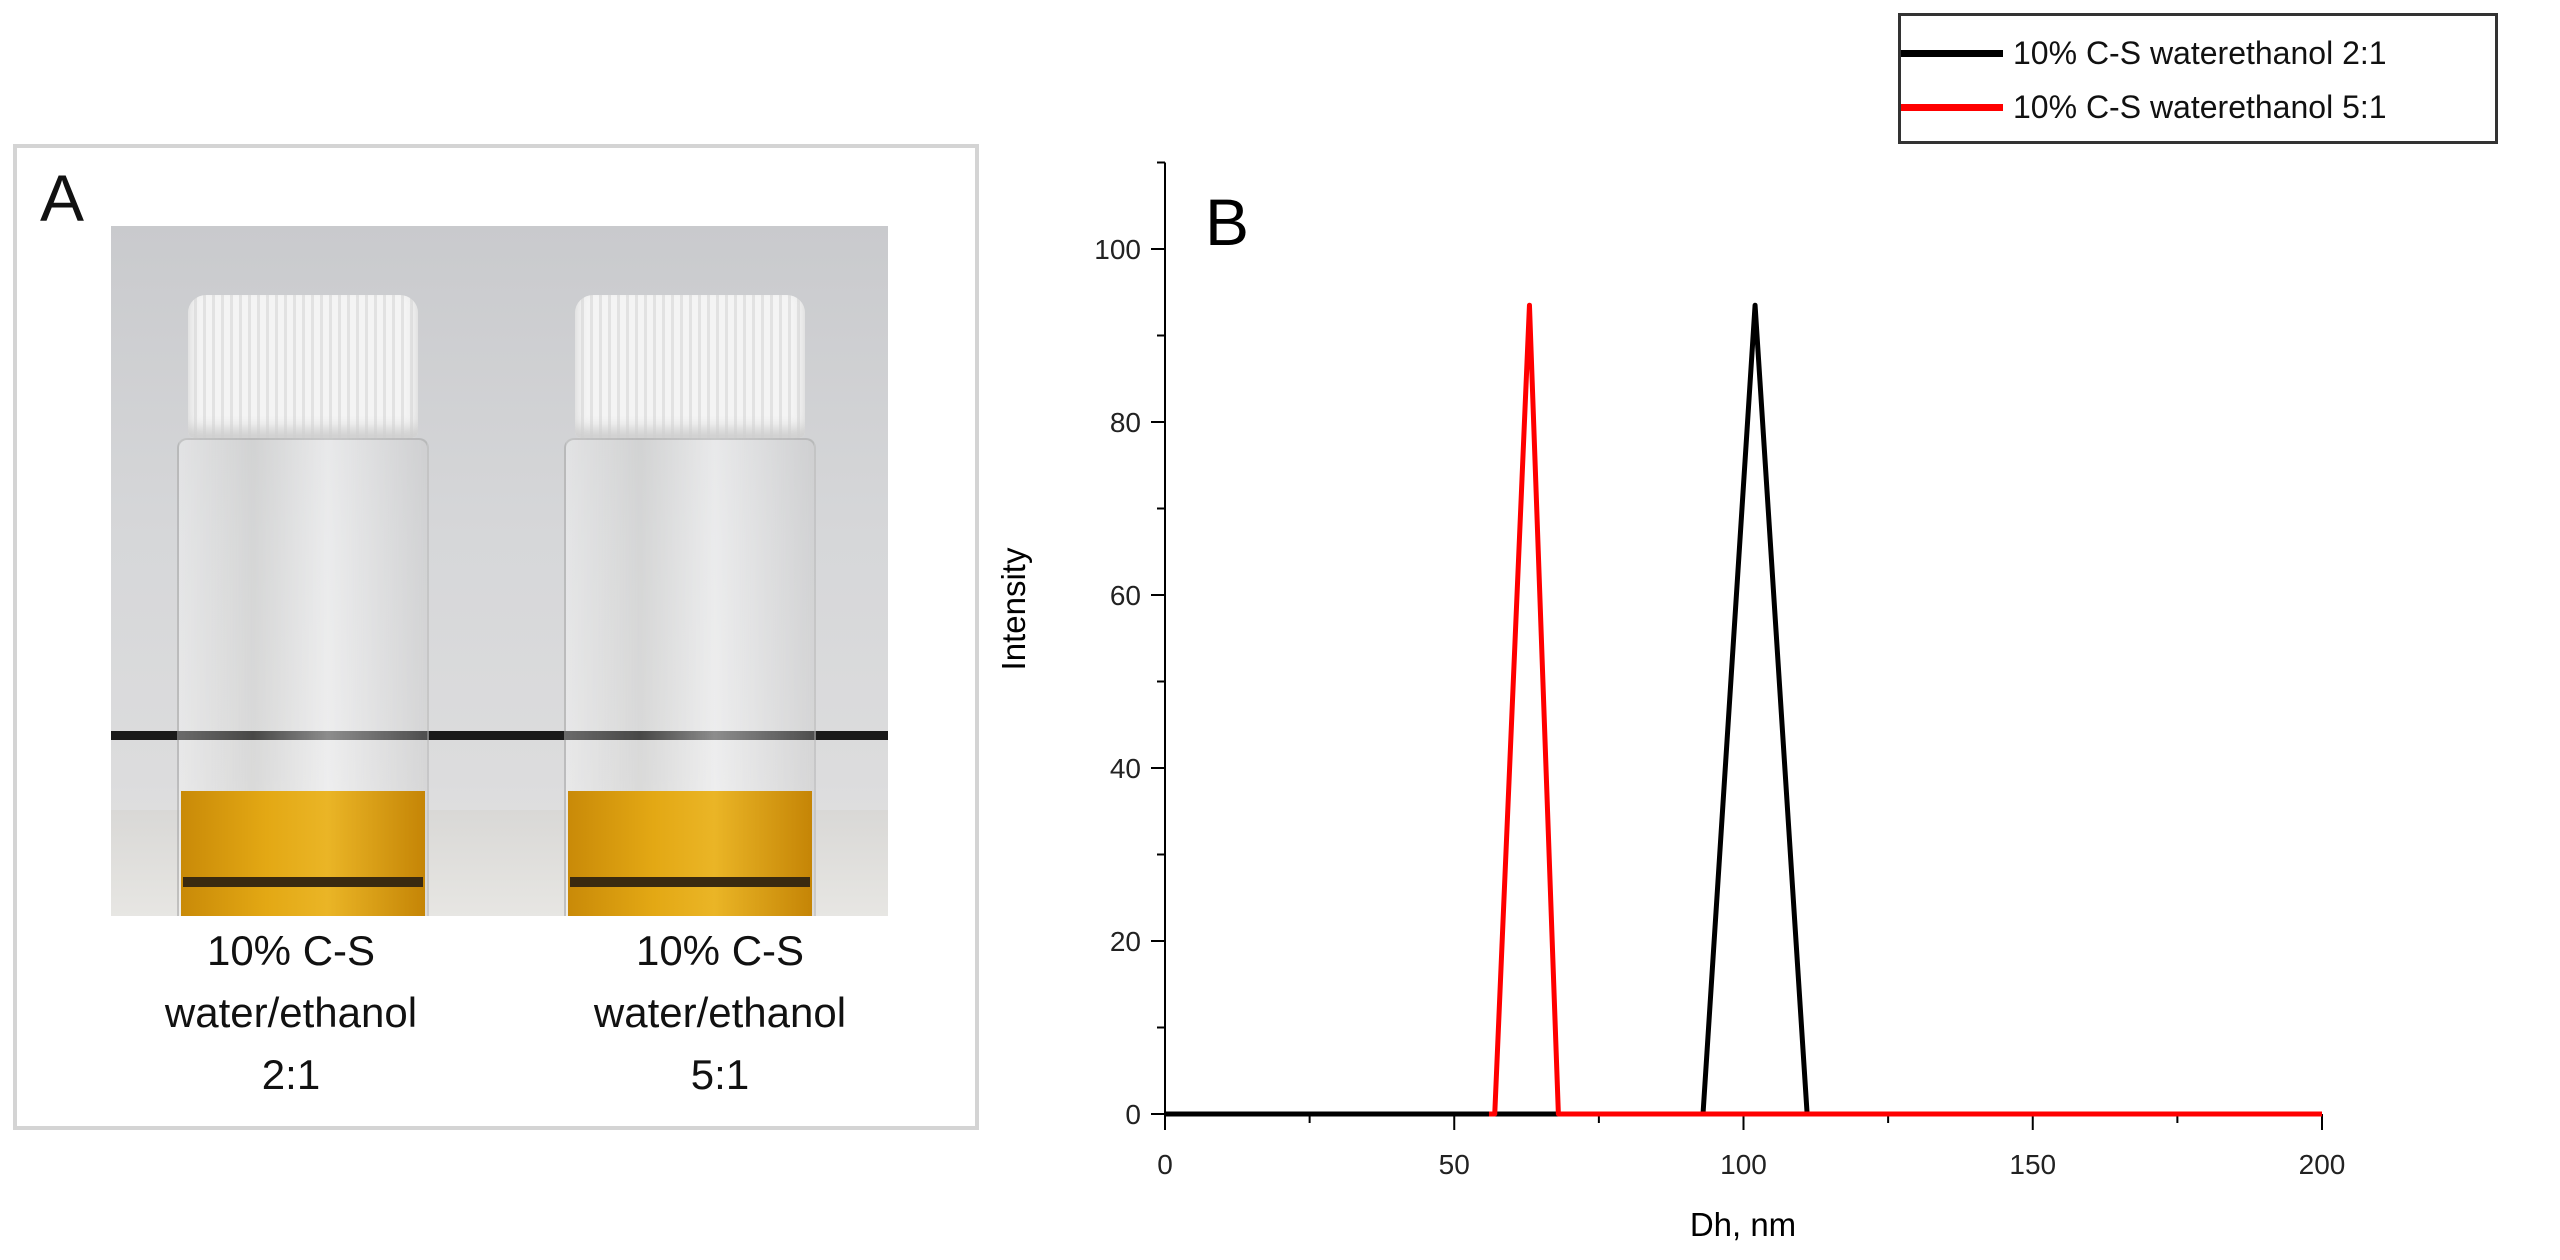  I want to click on y-tick-label: 80, so click(1125, 422).